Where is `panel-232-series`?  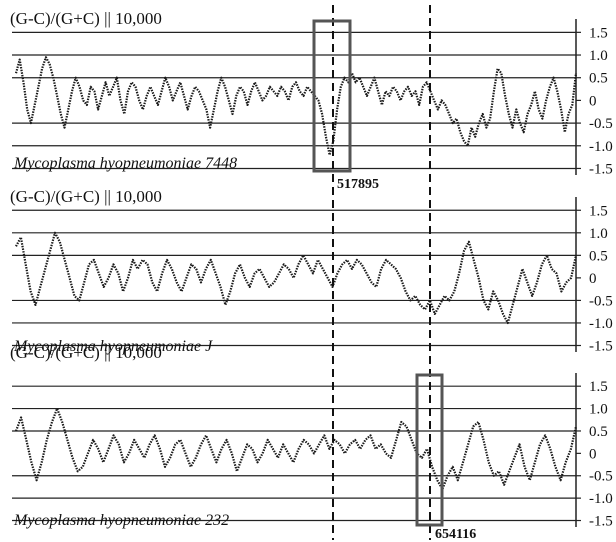 panel-232-series is located at coordinates (296, 449).